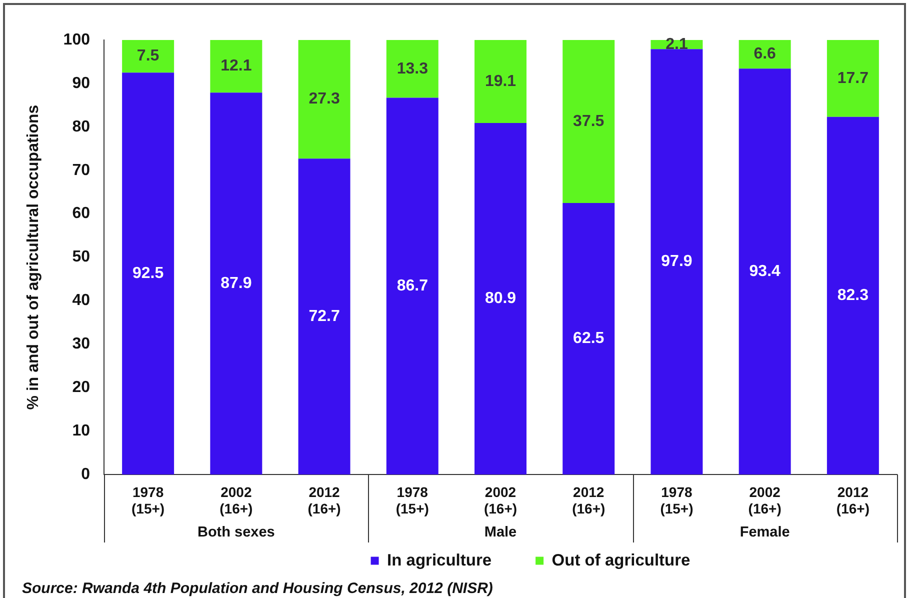  What do you see at coordinates (500, 81) in the screenshot?
I see `data-label: 19.1` at bounding box center [500, 81].